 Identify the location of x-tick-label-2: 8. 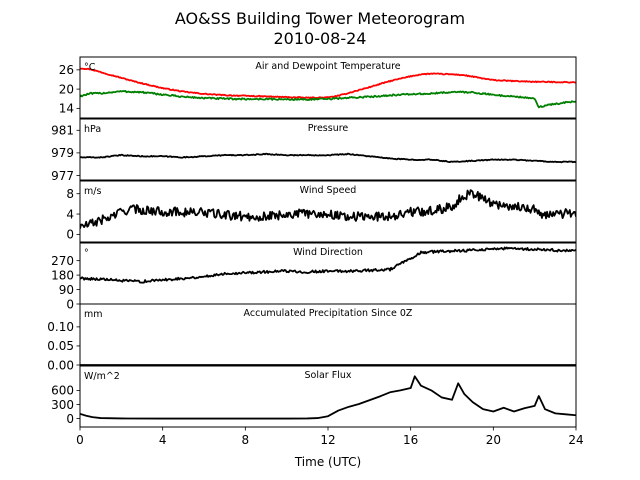
(246, 440).